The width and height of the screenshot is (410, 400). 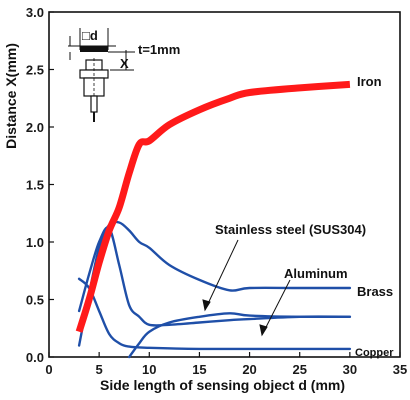 I want to click on y-tick-label: 1.5, so click(x=35, y=185).